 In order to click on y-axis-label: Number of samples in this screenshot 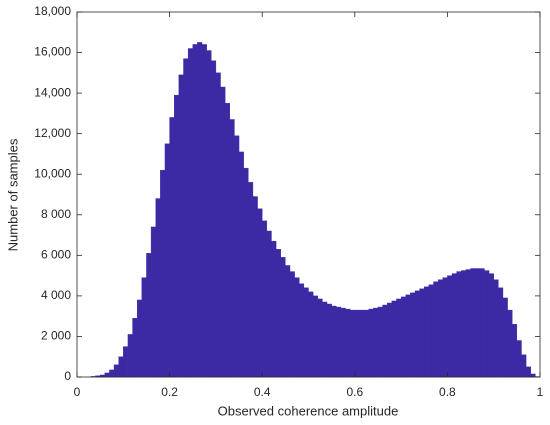, I will do `click(12, 194)`.